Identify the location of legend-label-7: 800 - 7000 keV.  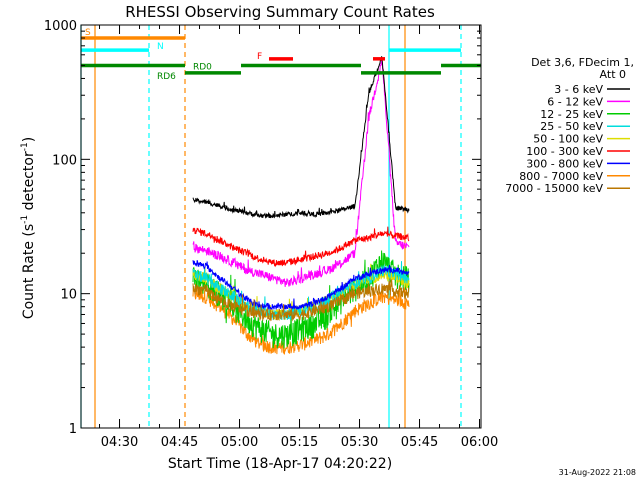
(561, 176).